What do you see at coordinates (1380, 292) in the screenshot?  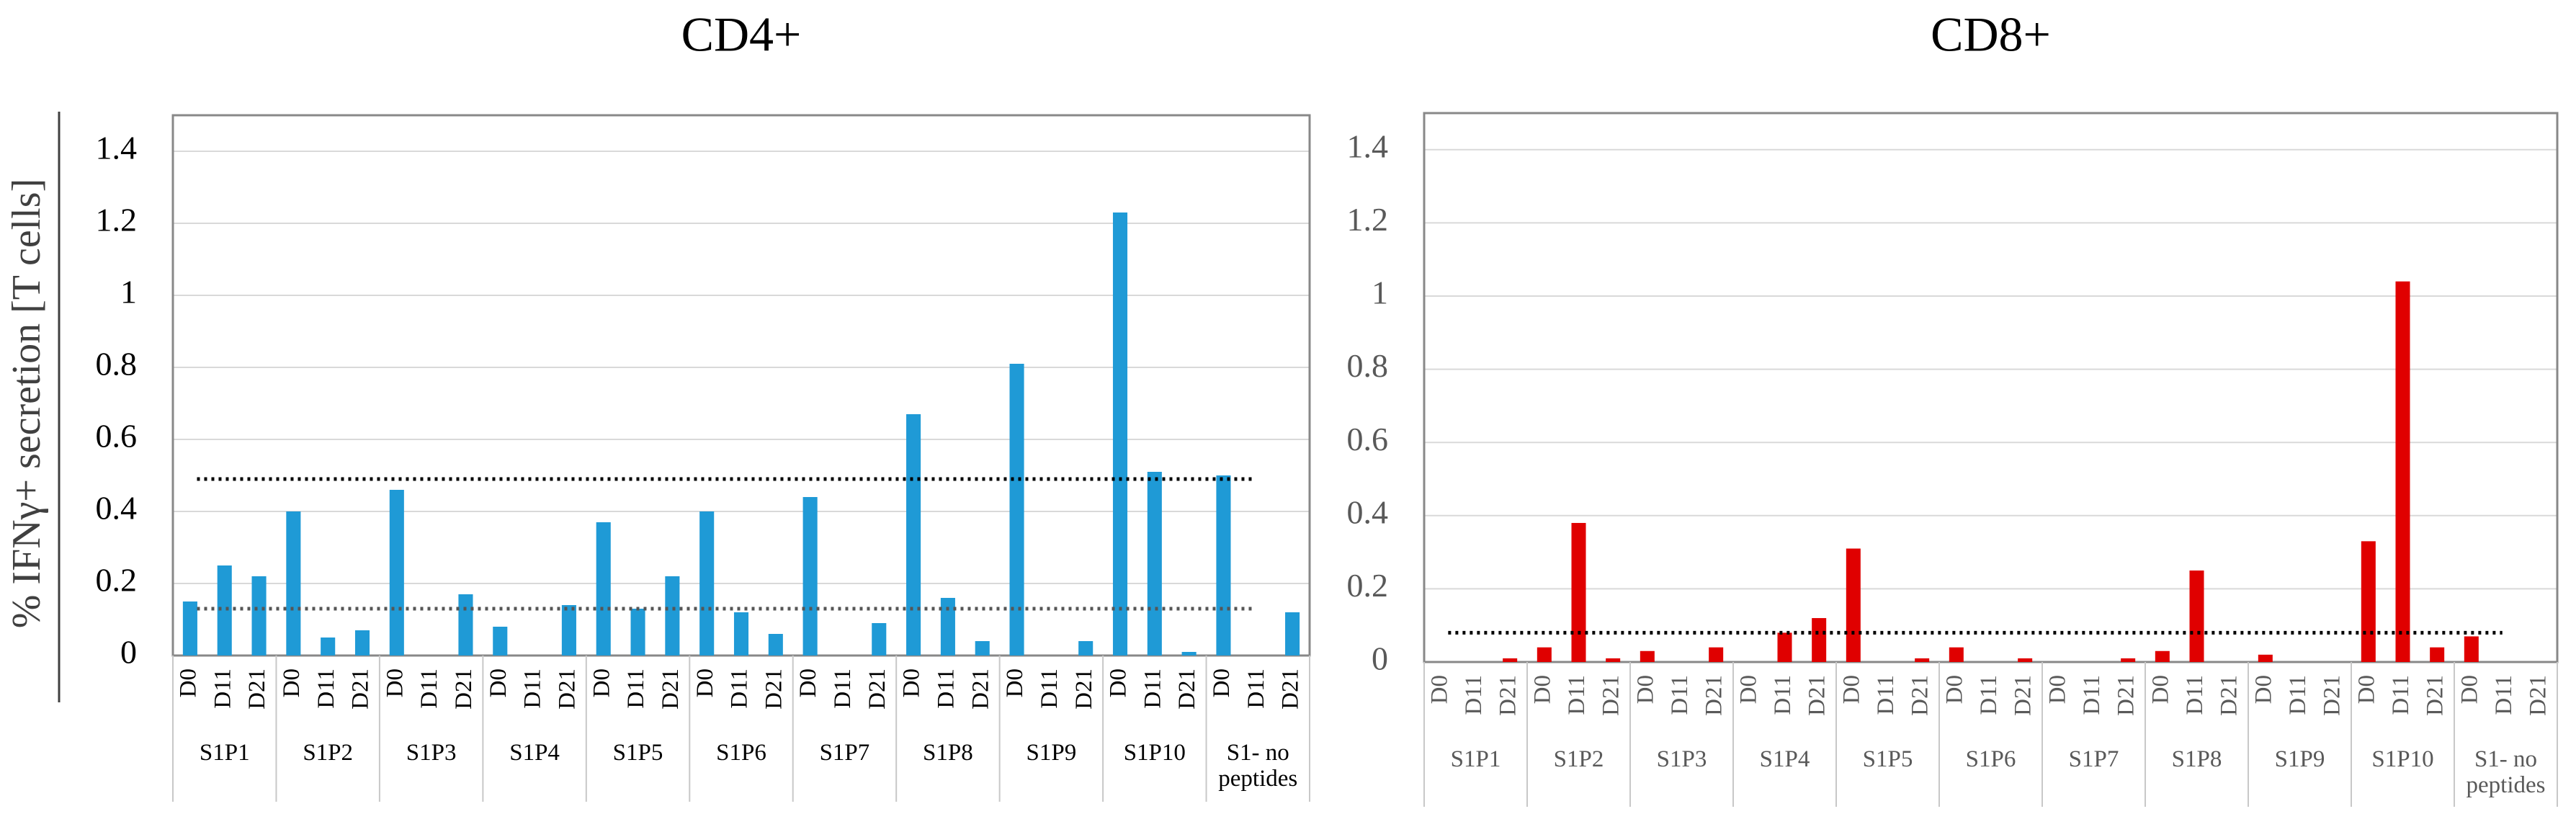 I see `y-tick-label: 1` at bounding box center [1380, 292].